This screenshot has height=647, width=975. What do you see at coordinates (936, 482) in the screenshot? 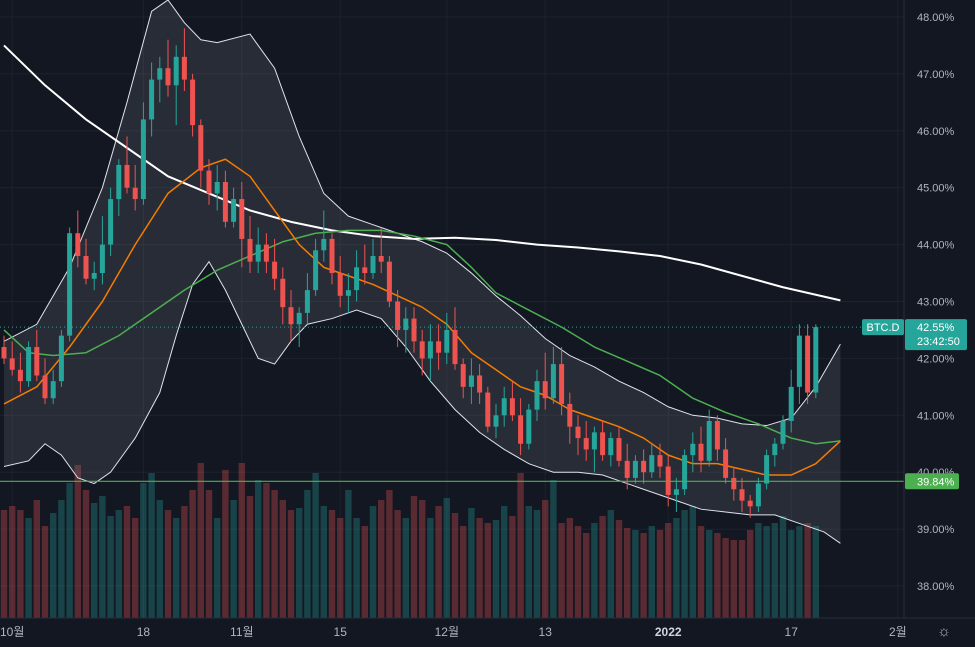
I see `level-tag-label: 39.84%` at bounding box center [936, 482].